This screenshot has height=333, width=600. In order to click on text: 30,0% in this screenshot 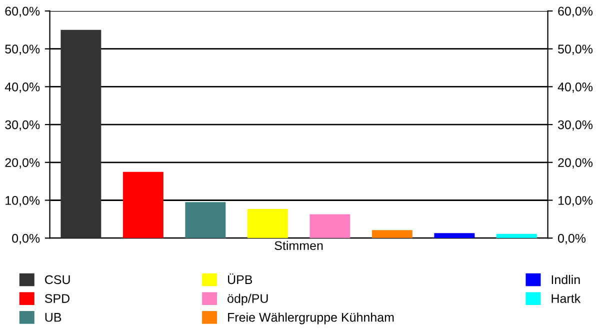, I will do `click(575, 125)`.